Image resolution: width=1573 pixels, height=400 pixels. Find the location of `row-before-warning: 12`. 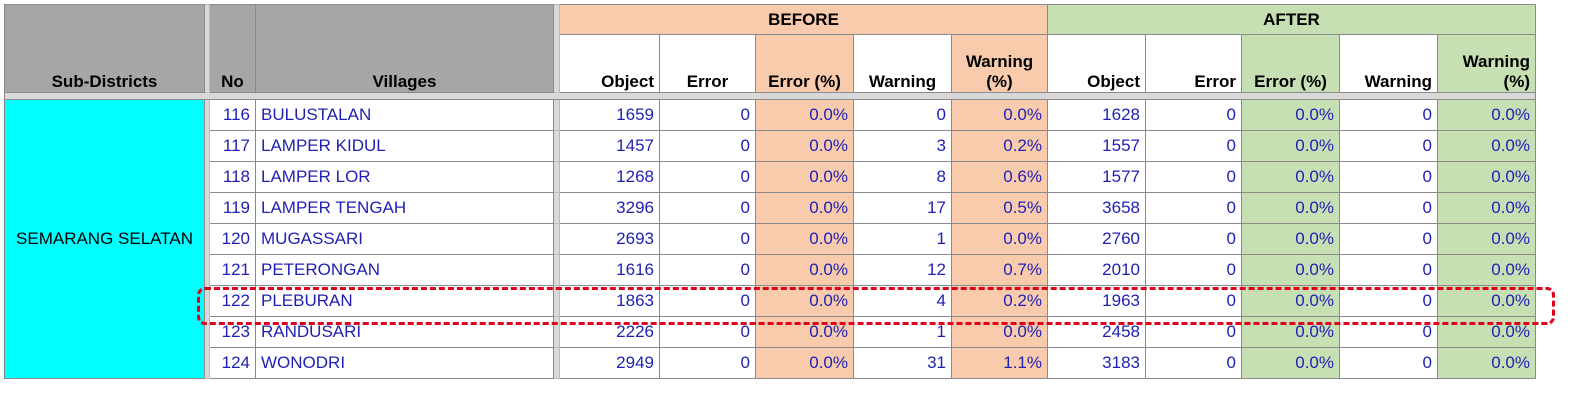

row-before-warning: 12 is located at coordinates (902, 270).